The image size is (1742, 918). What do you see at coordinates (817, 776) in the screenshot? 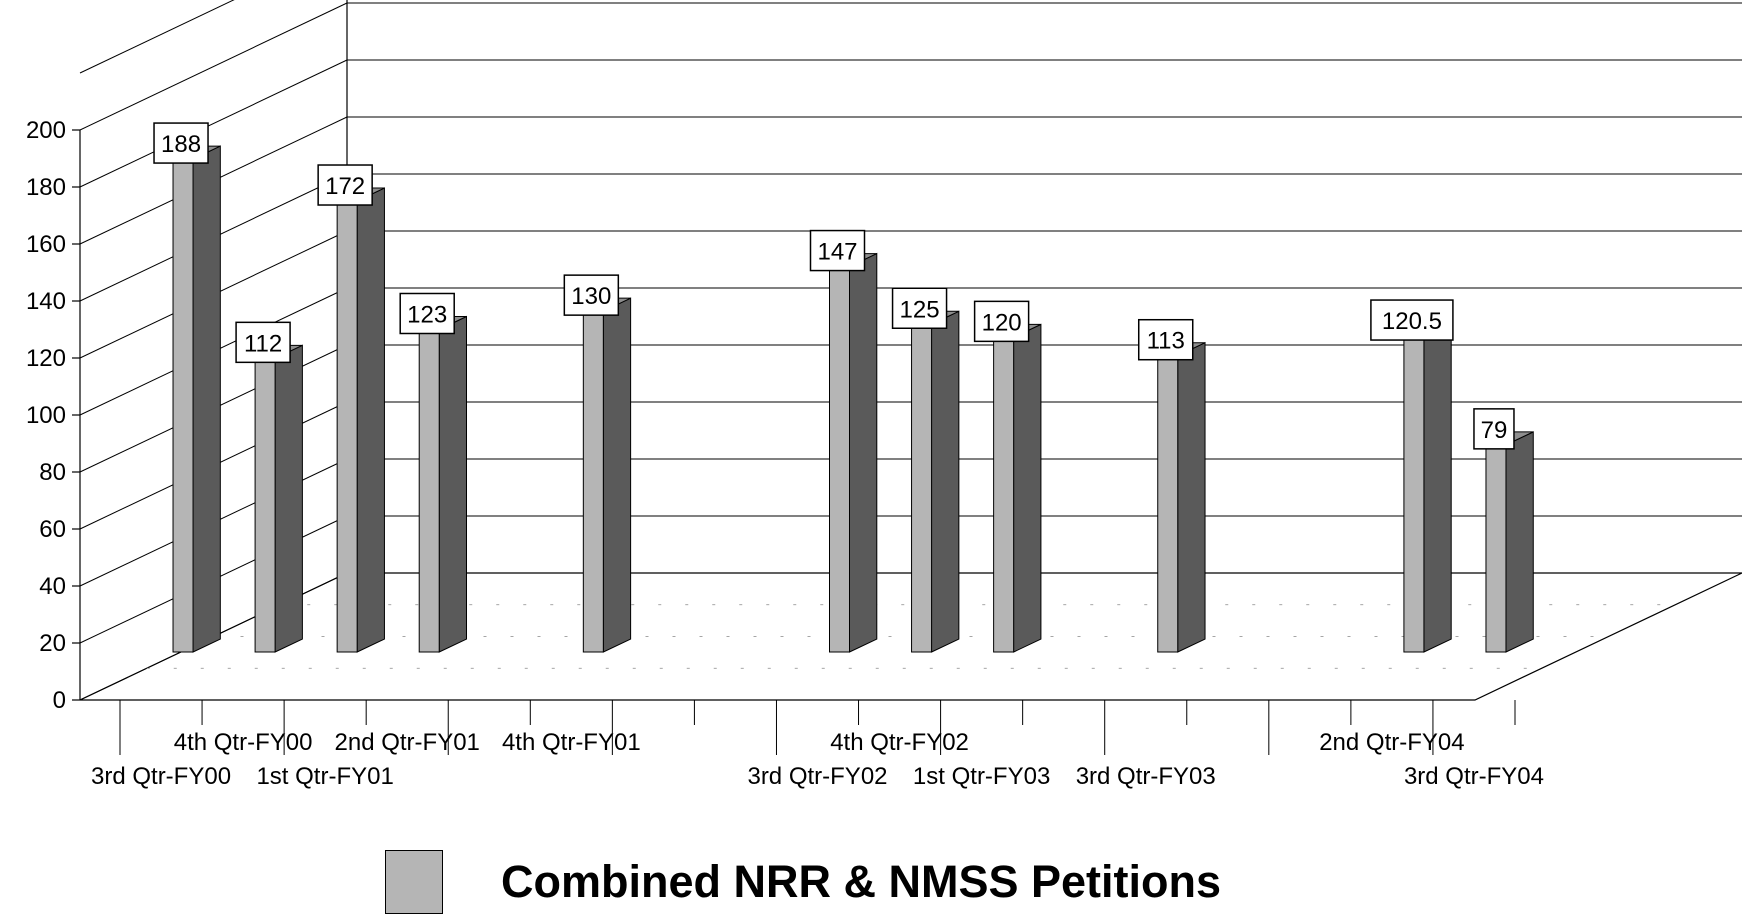
I see `x-tick-label: 3rd Qtr-FY02` at bounding box center [817, 776].